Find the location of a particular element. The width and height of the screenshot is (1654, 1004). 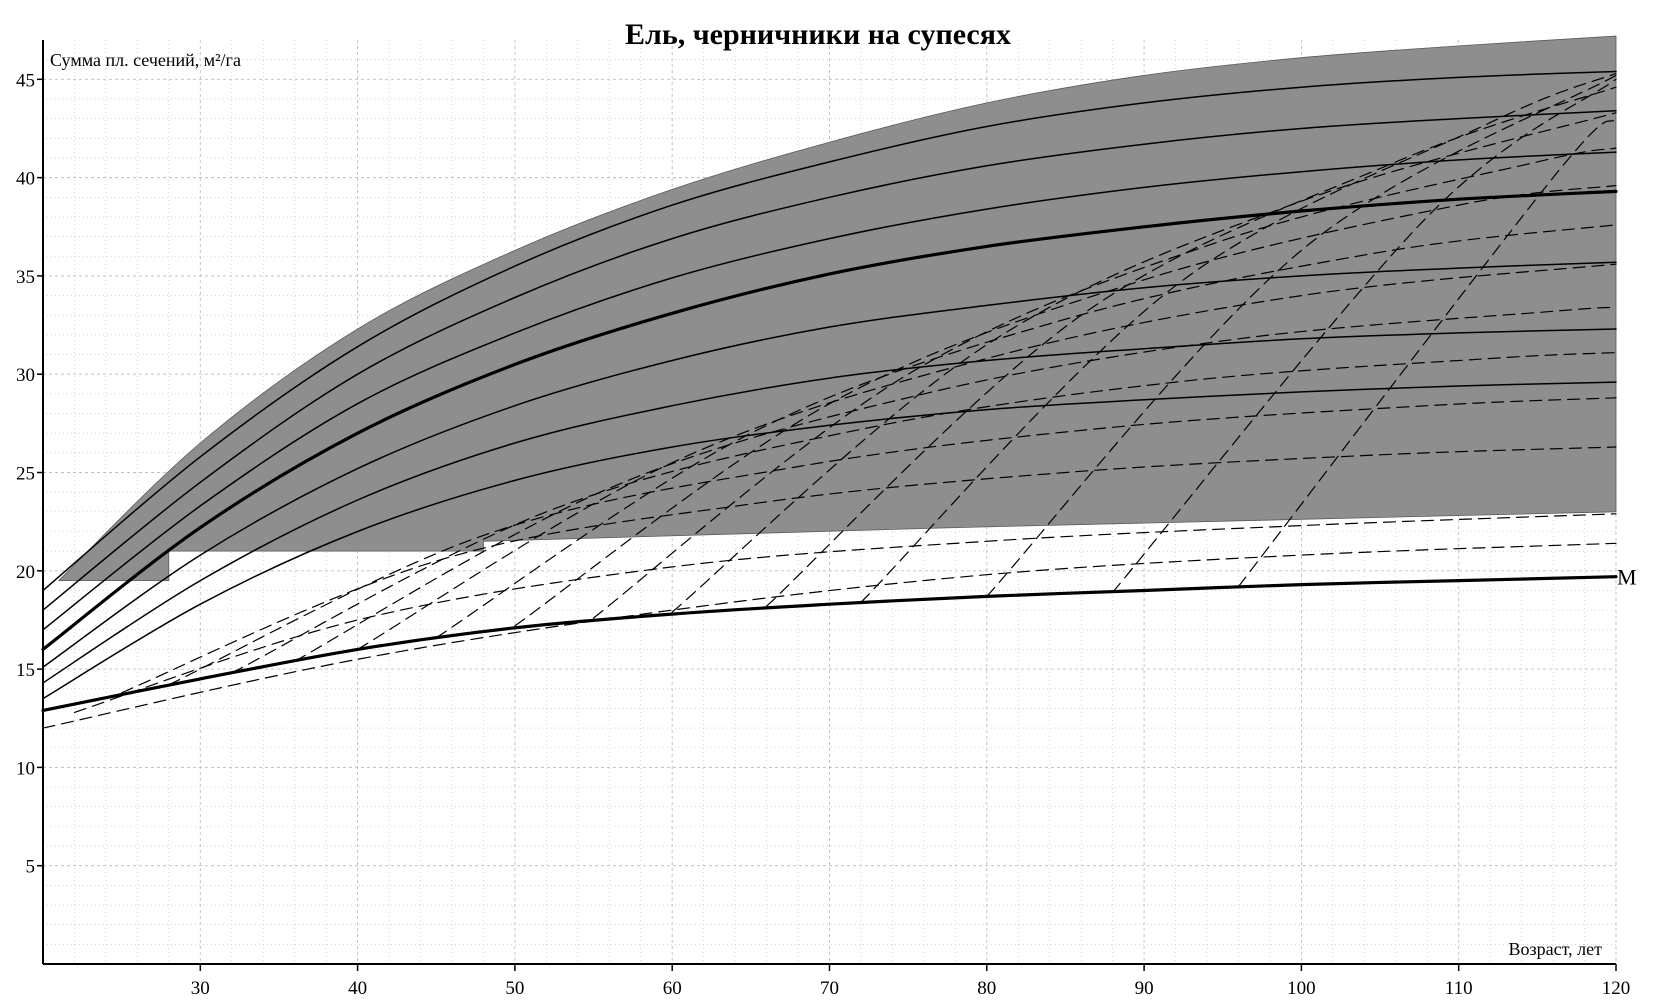

x-tick-label: 50 is located at coordinates (514, 988).